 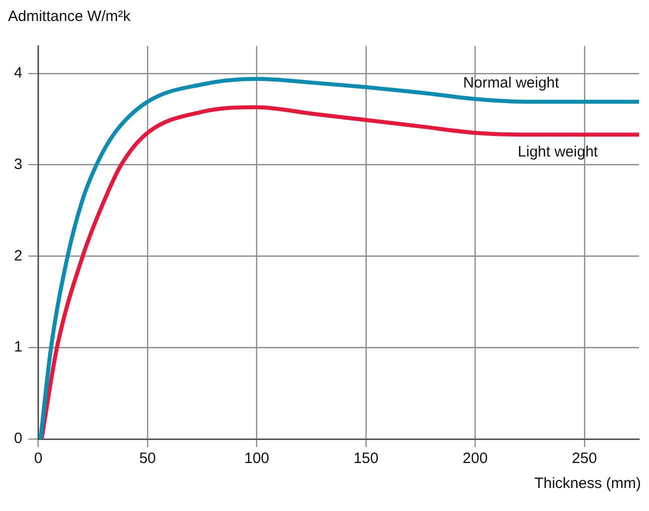 I want to click on series-label: Normal weight, so click(x=511, y=83).